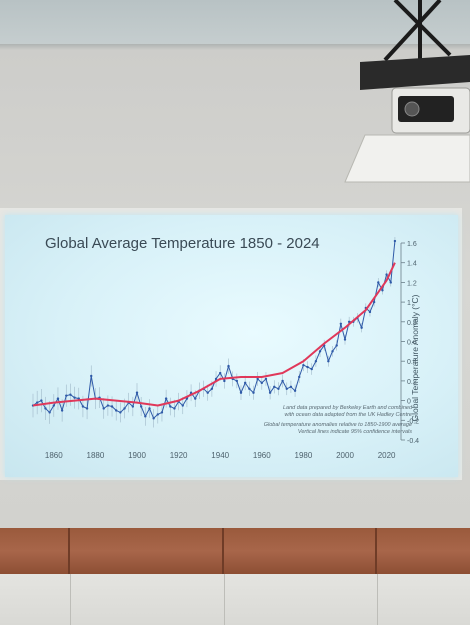 This screenshot has width=470, height=625. Describe the element at coordinates (235, 48) in the screenshot. I see `ceiling-edge` at that location.